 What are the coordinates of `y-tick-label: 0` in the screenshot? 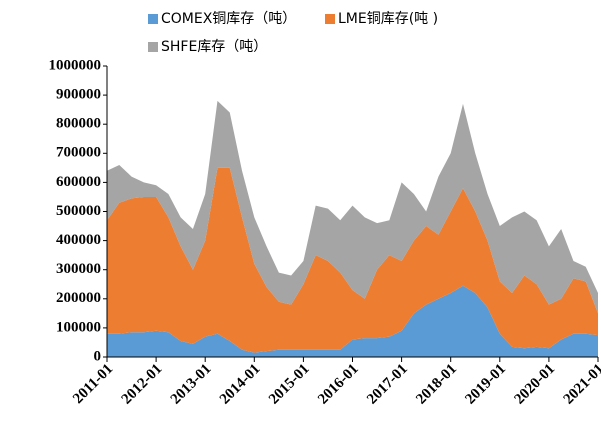 It's located at (98, 356).